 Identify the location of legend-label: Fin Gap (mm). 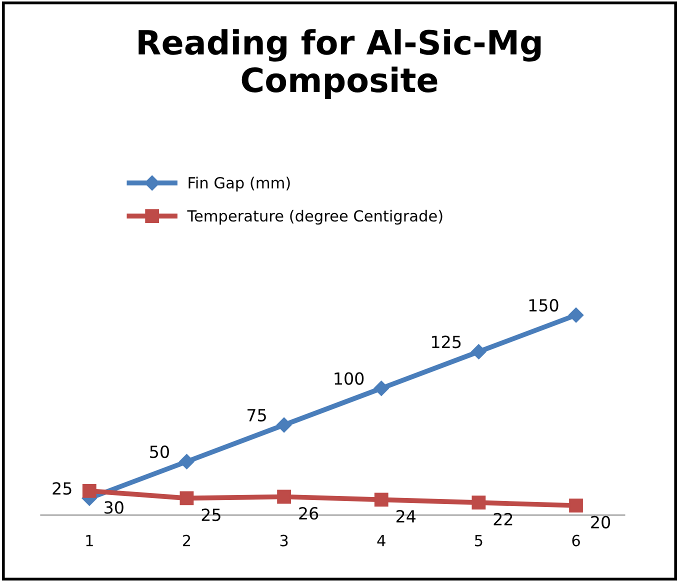
(239, 184).